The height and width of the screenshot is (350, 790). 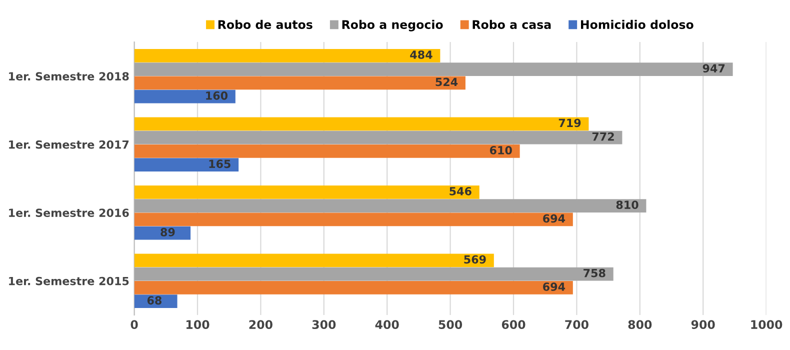 I want to click on x-tick-label: 100, so click(x=198, y=324).